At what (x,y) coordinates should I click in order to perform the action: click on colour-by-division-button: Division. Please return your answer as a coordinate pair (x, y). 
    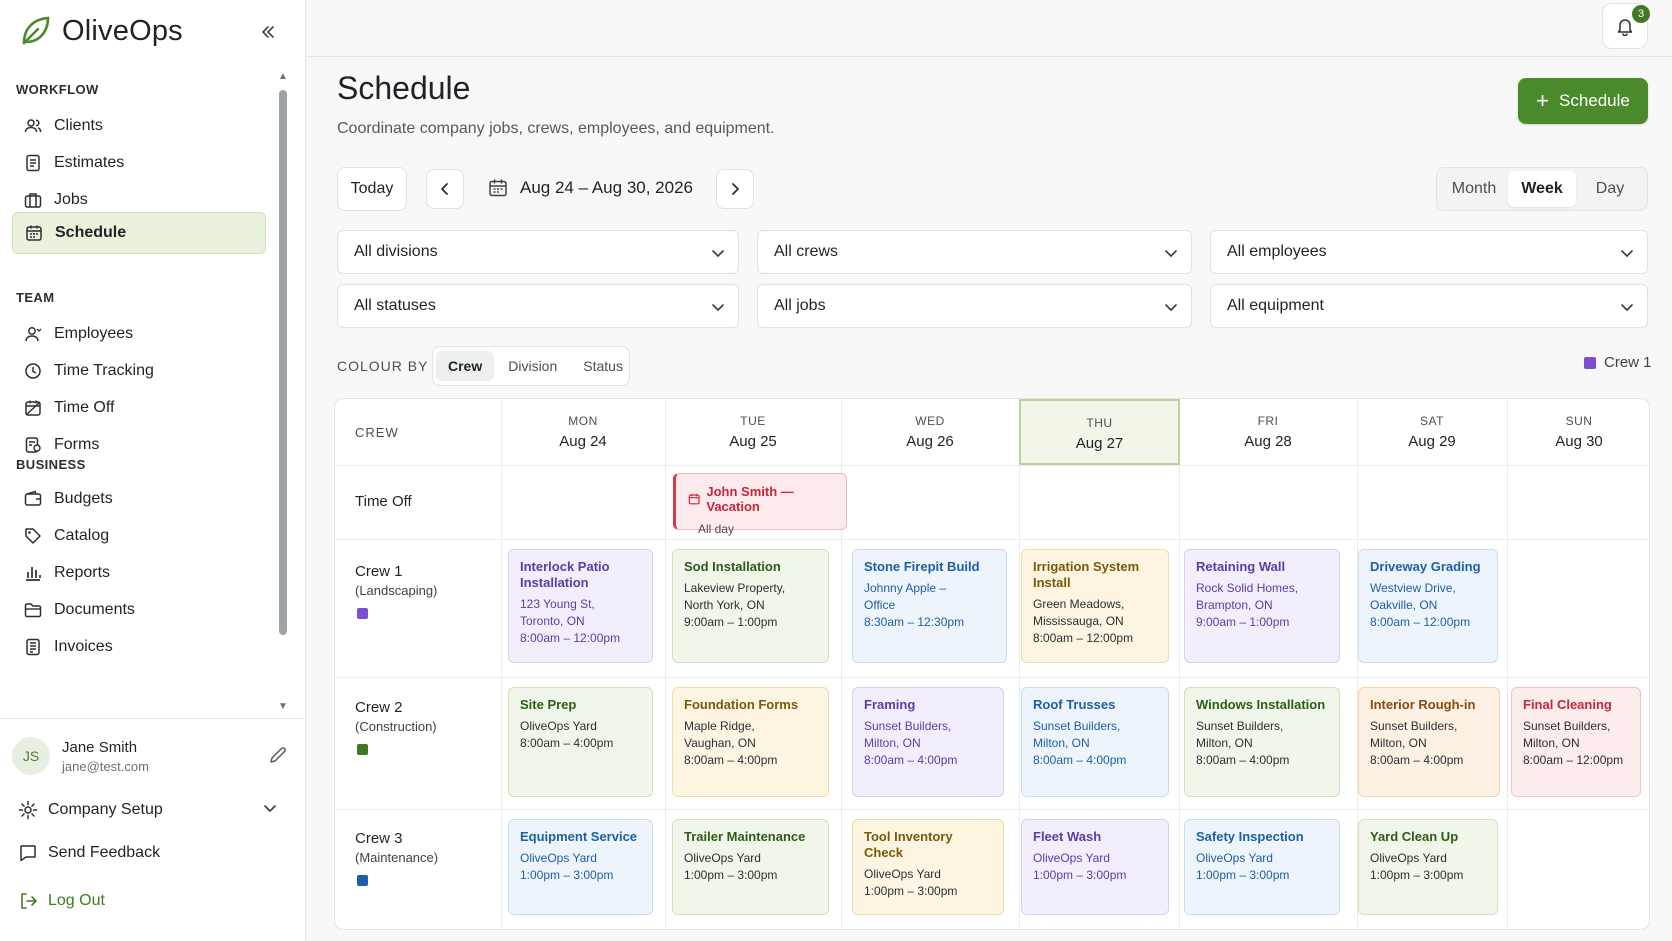
    Looking at the image, I should click on (533, 366).